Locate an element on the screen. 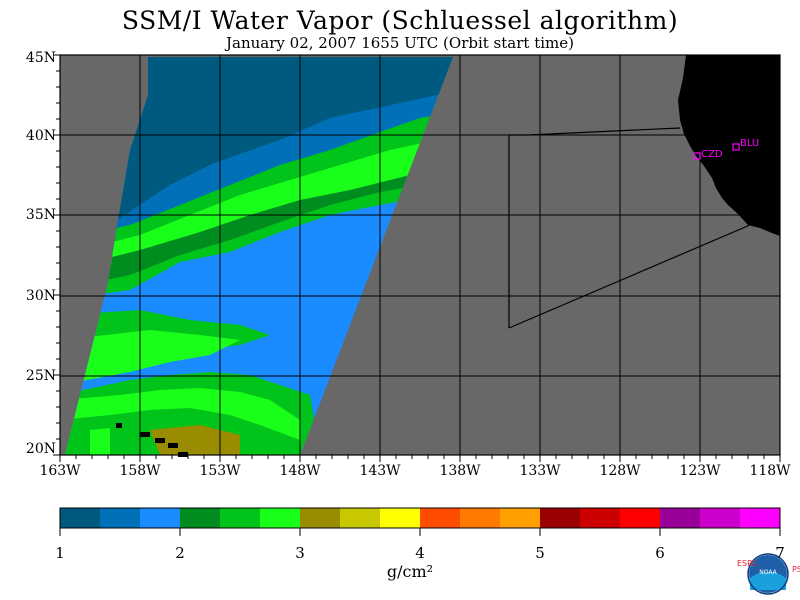 This screenshot has height=600, width=800. station-czd-marker is located at coordinates (697, 156).